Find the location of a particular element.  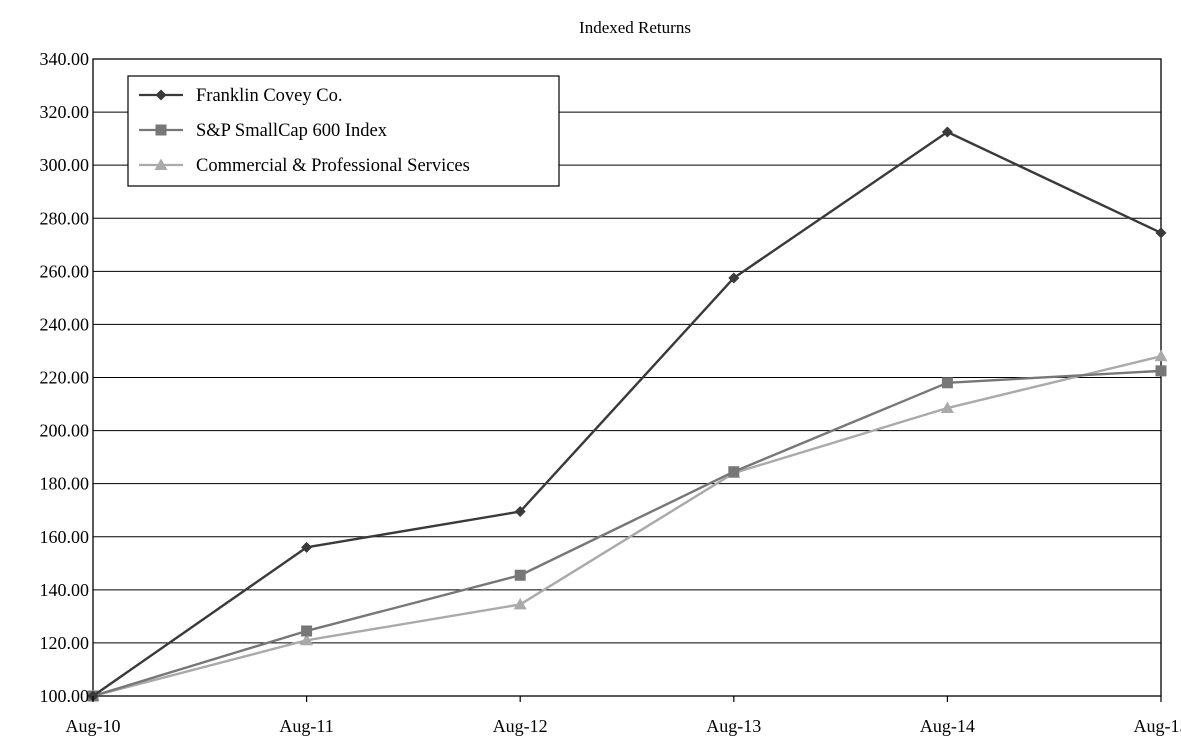

legend-label: S&P SmallCap 600 Index is located at coordinates (292, 131).